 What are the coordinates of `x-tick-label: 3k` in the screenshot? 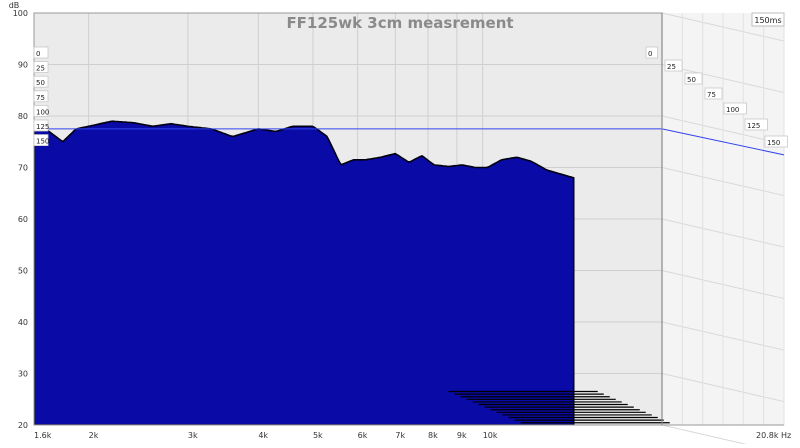 It's located at (193, 435).